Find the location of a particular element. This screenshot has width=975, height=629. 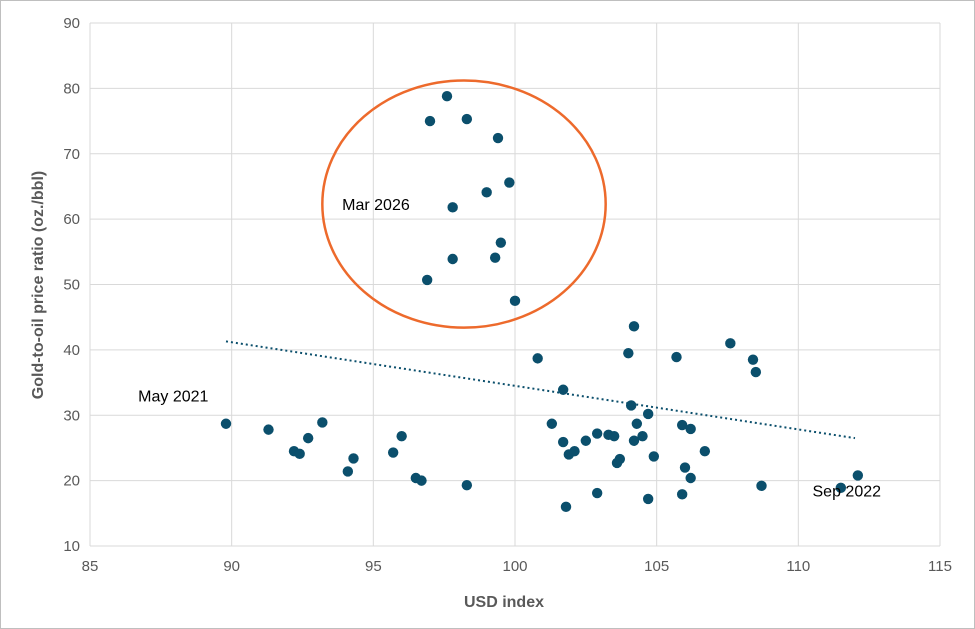

trendline is located at coordinates (540, 390).